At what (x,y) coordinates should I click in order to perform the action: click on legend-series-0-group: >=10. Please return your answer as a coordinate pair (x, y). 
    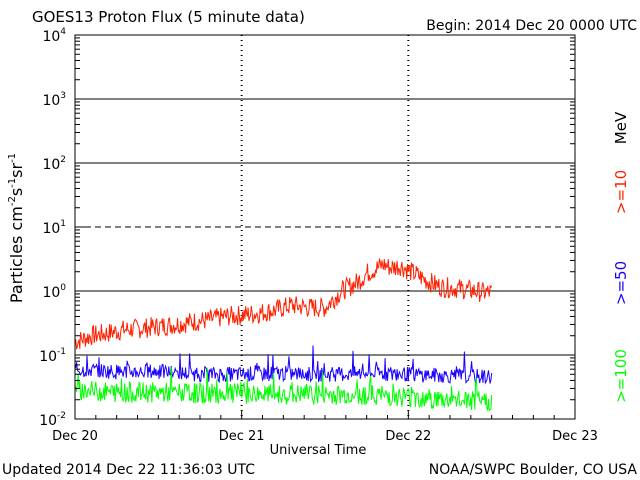
    Looking at the image, I should click on (621, 192).